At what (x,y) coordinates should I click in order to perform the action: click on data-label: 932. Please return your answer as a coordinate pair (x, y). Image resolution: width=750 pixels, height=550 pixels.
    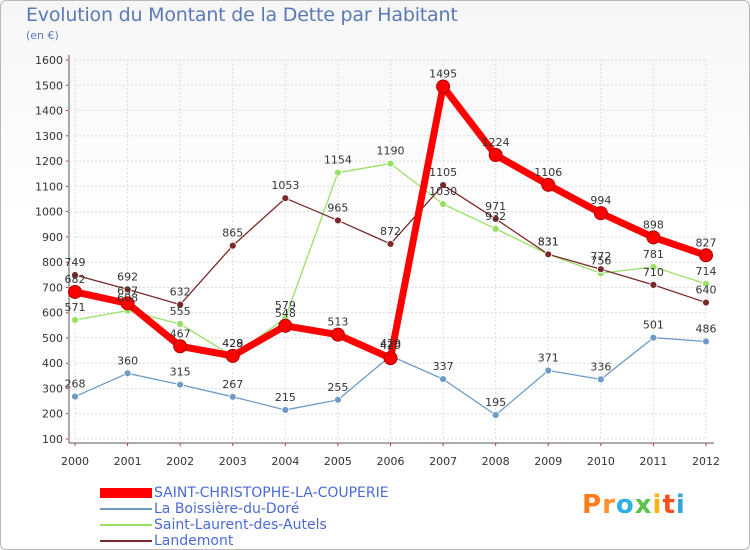
    Looking at the image, I should click on (495, 216).